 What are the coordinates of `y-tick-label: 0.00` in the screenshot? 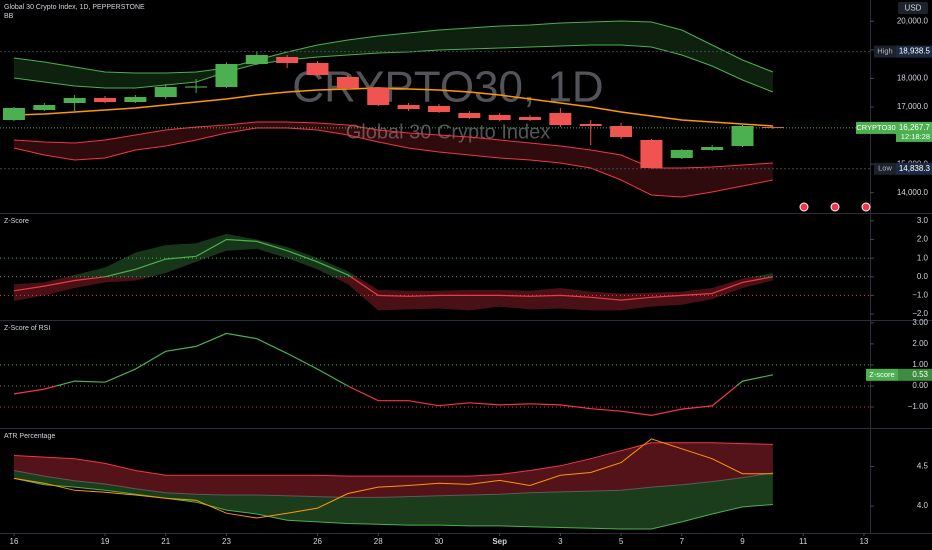 It's located at (920, 385).